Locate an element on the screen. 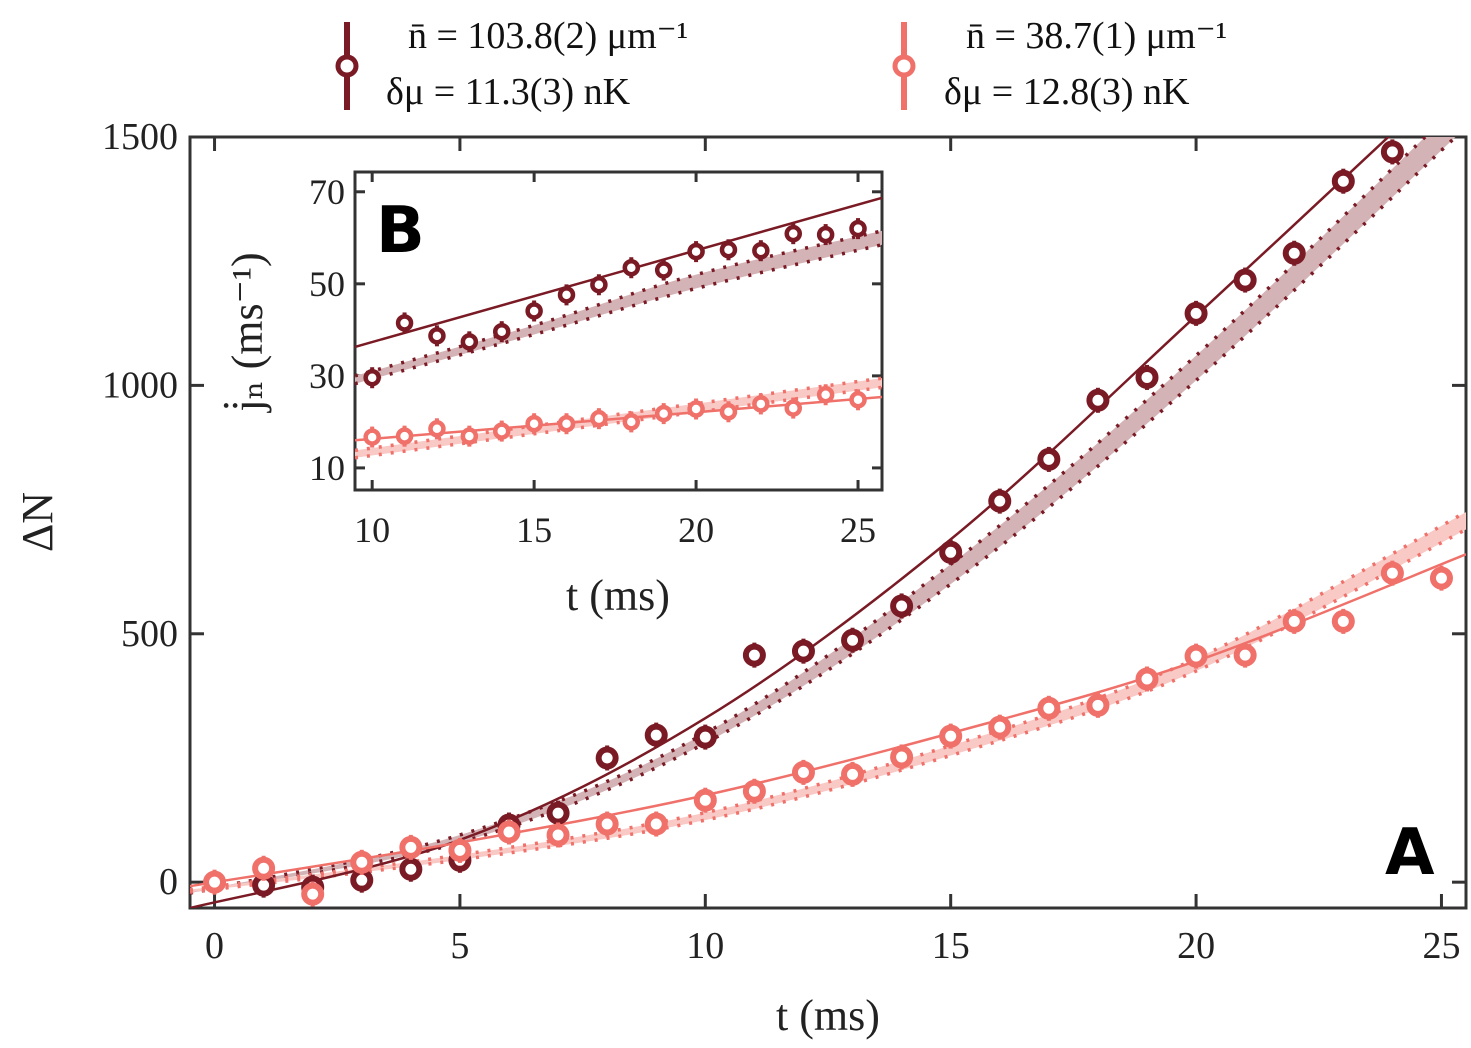  fit-confidence-band is located at coordinates (618, 307).